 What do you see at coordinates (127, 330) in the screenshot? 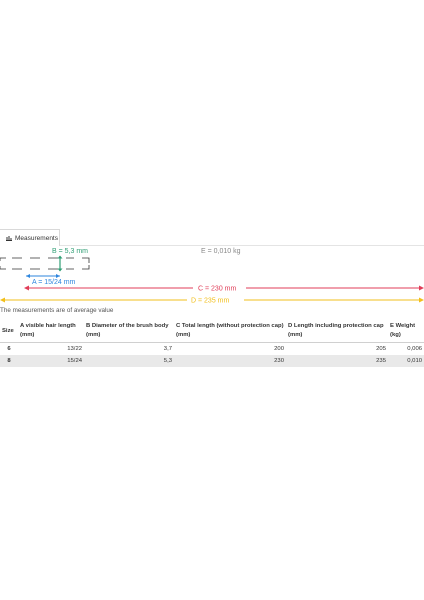
I see `header-b: B Diameter of the brush body (mm)` at bounding box center [127, 330].